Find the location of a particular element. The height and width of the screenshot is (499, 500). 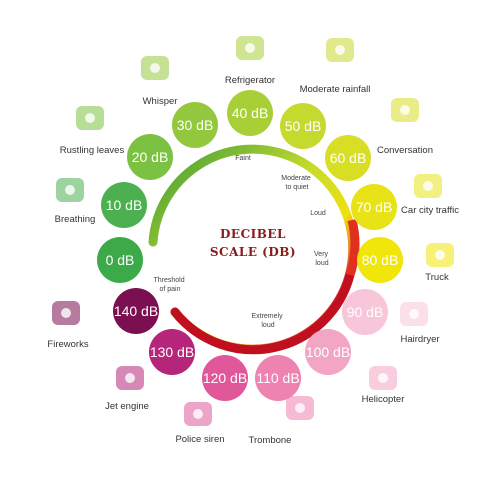

level-db-value-7: 70 dB is located at coordinates (374, 207).